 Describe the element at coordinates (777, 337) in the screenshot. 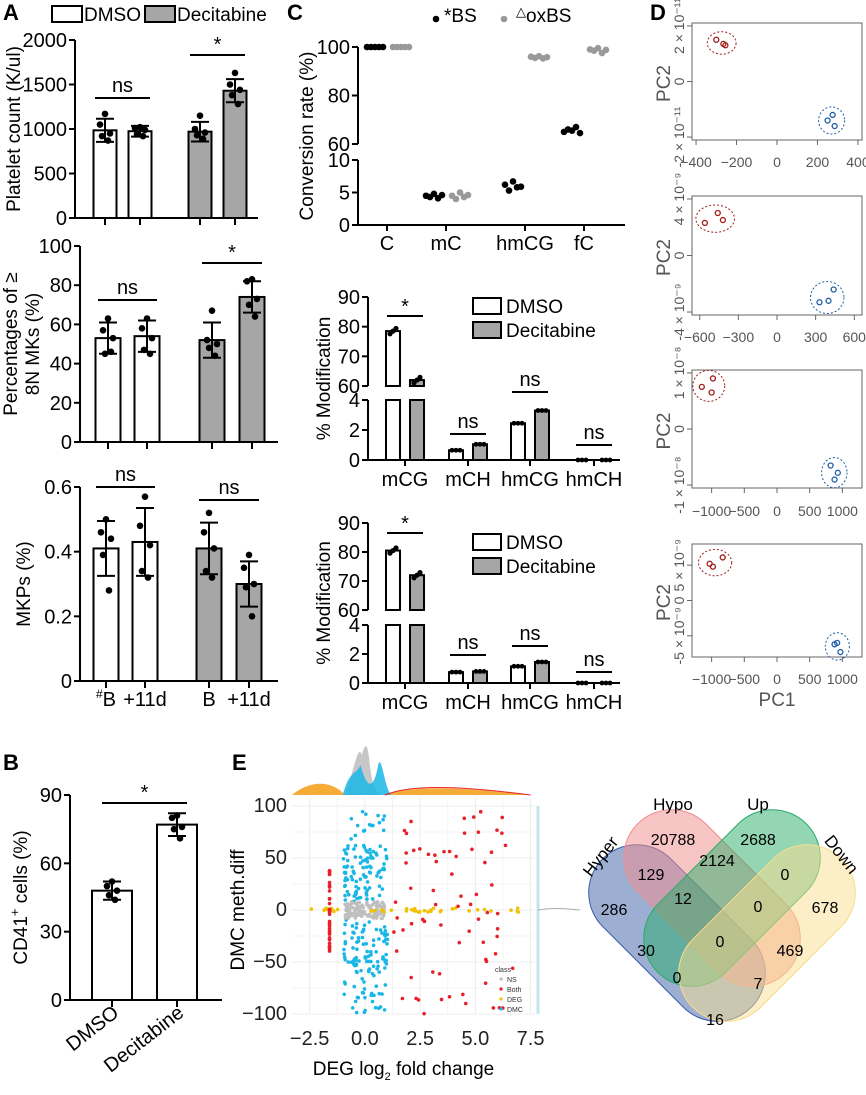

I see `x-tick-label: 0` at that location.